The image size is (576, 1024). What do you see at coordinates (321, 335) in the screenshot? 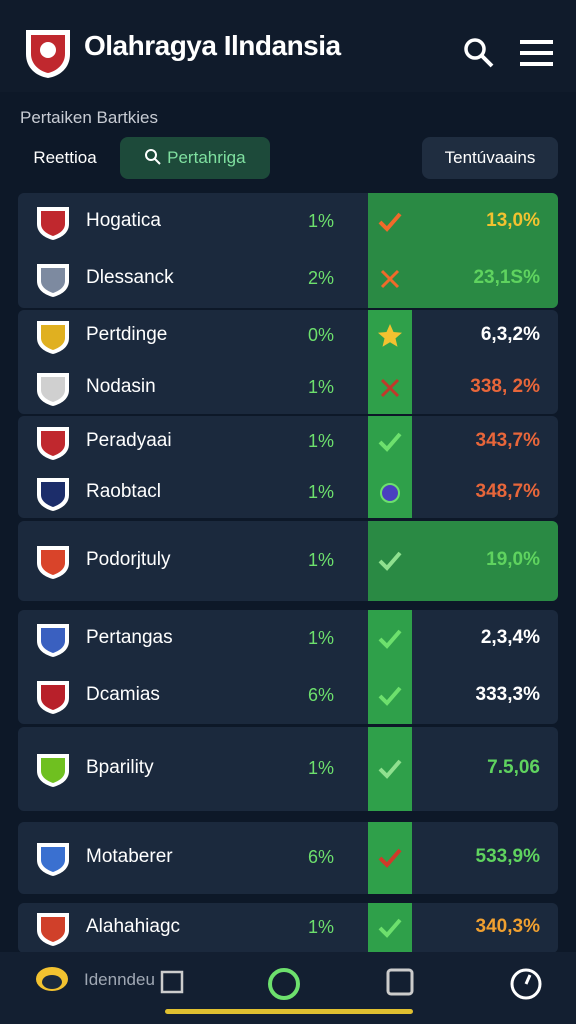
I see `team-percent: 0%` at bounding box center [321, 335].